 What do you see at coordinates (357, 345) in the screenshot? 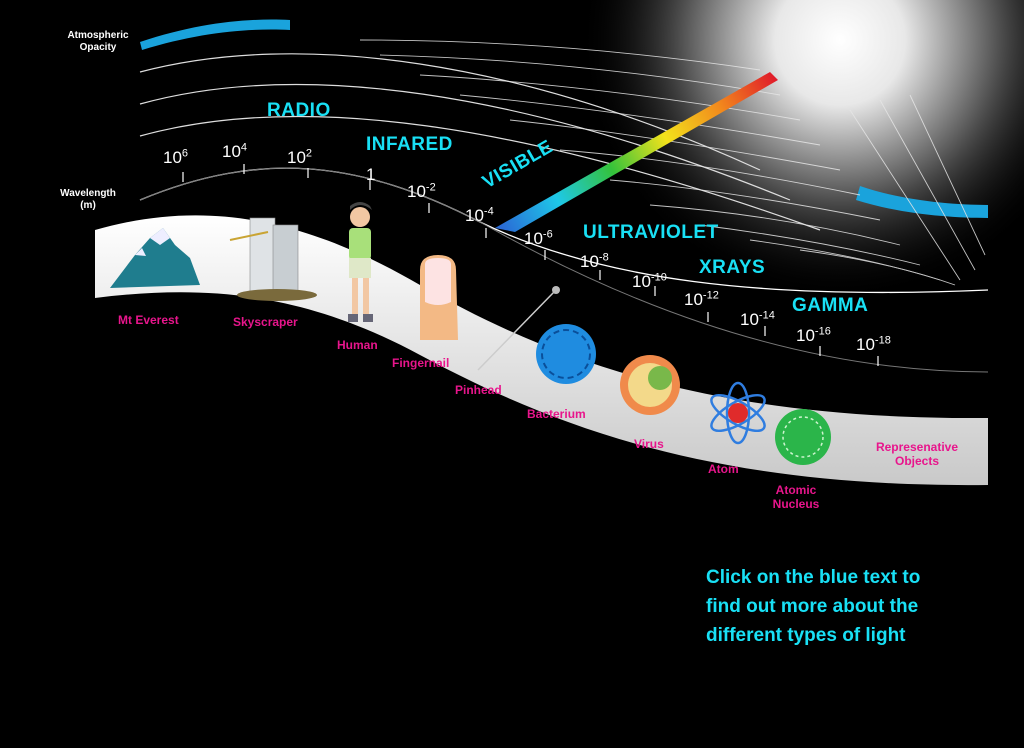
I see `object-label-human: Human` at bounding box center [357, 345].